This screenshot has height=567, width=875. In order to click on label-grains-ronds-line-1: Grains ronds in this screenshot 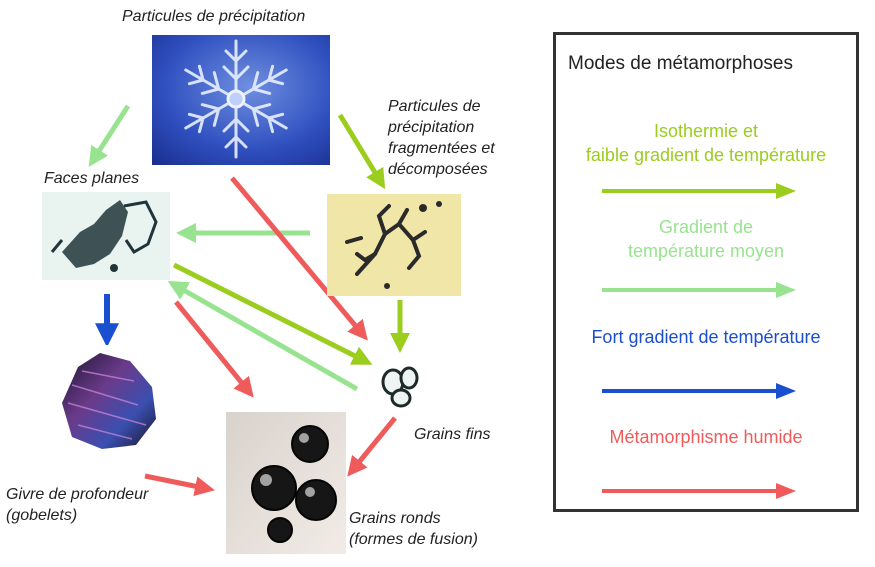, I will do `click(395, 518)`.